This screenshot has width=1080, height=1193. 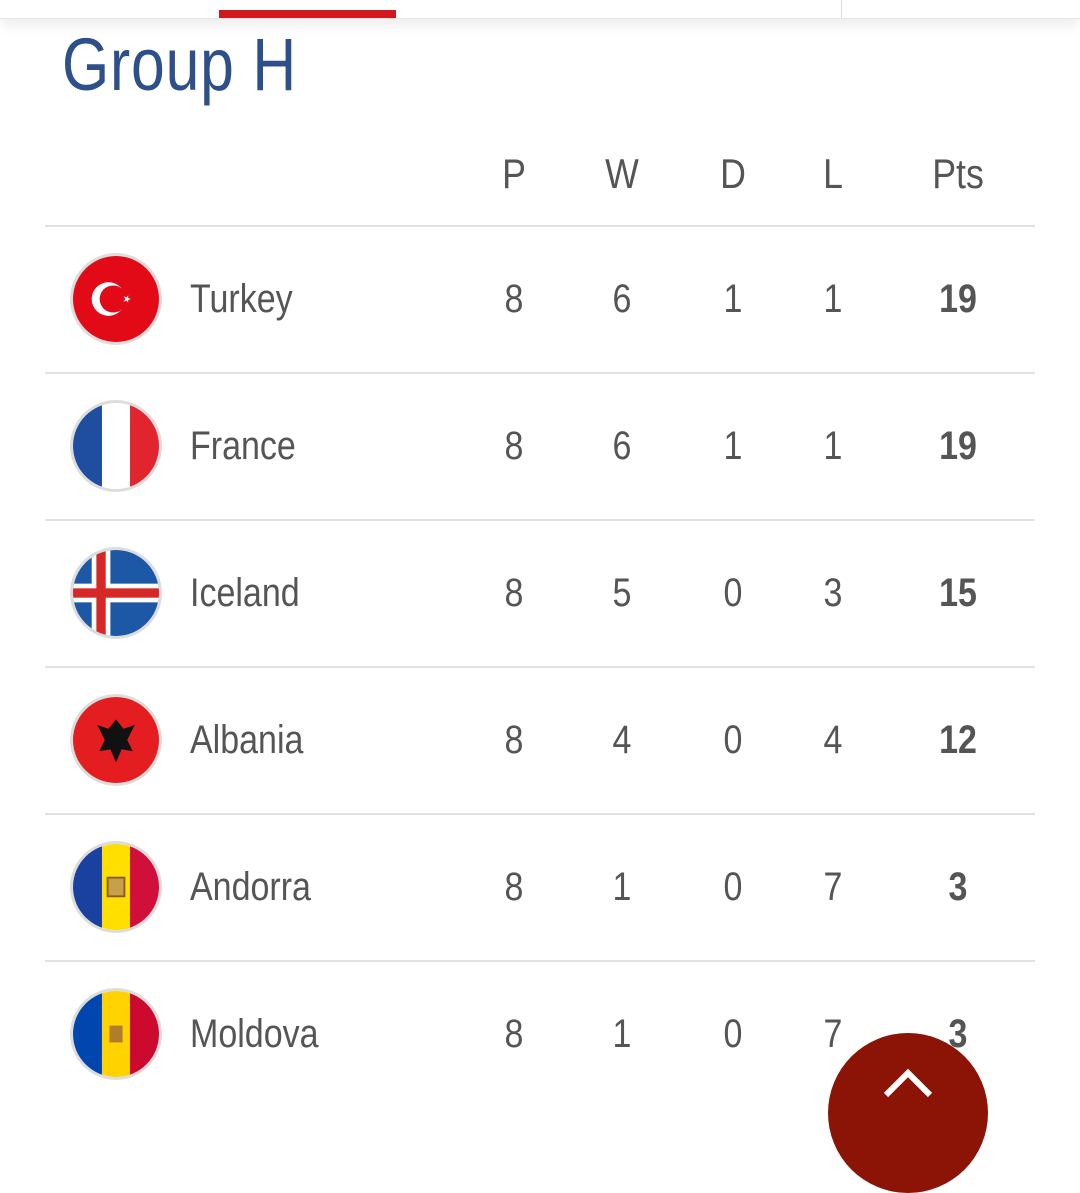 What do you see at coordinates (116, 593) in the screenshot?
I see `iceland-flag-icon` at bounding box center [116, 593].